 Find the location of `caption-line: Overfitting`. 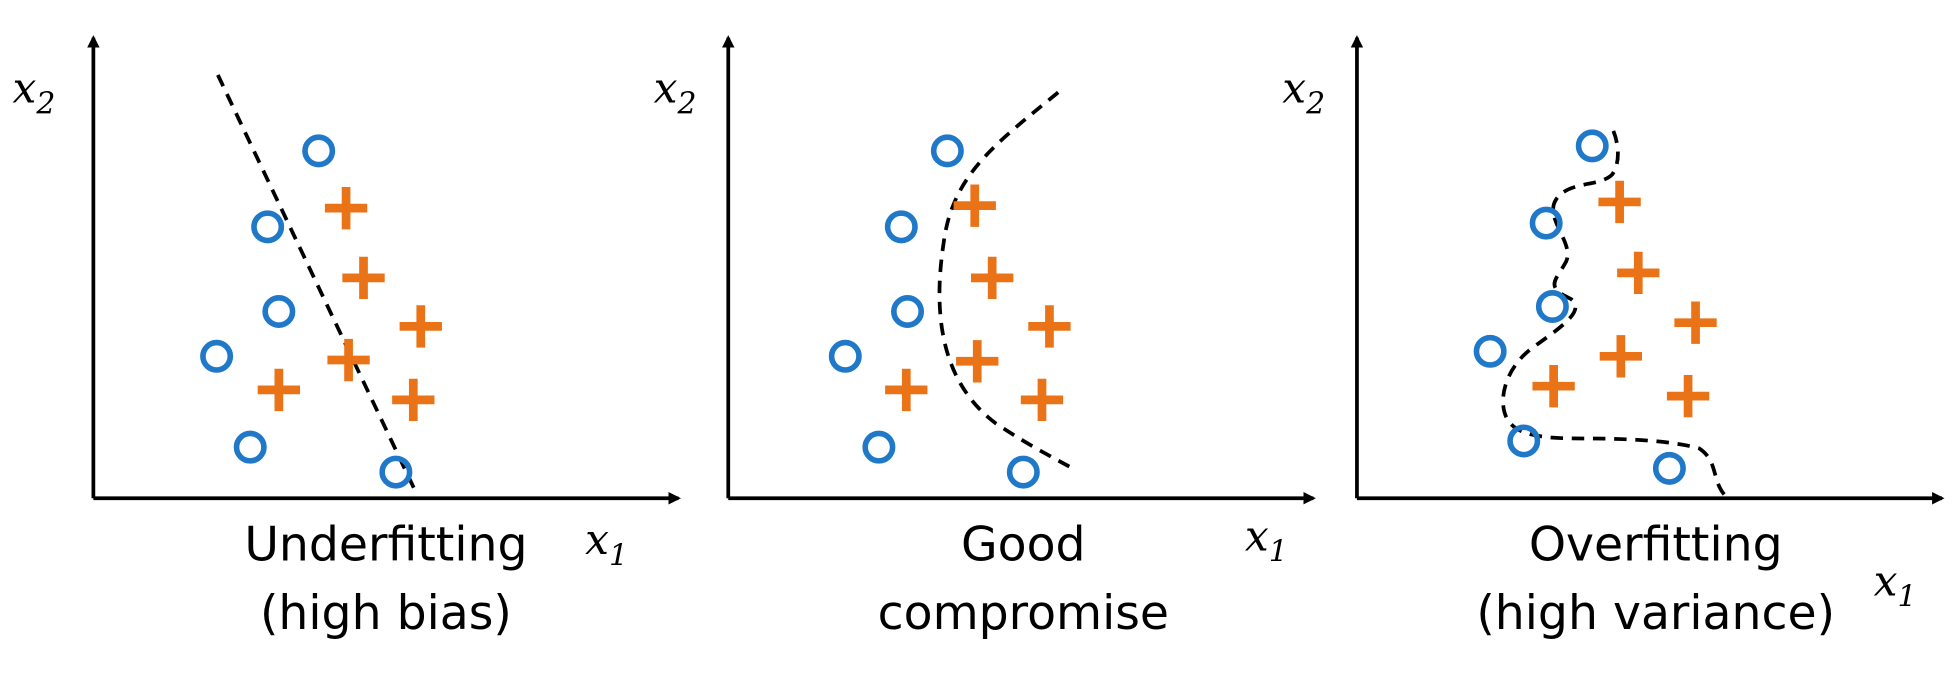

caption-line: Overfitting is located at coordinates (1656, 544).